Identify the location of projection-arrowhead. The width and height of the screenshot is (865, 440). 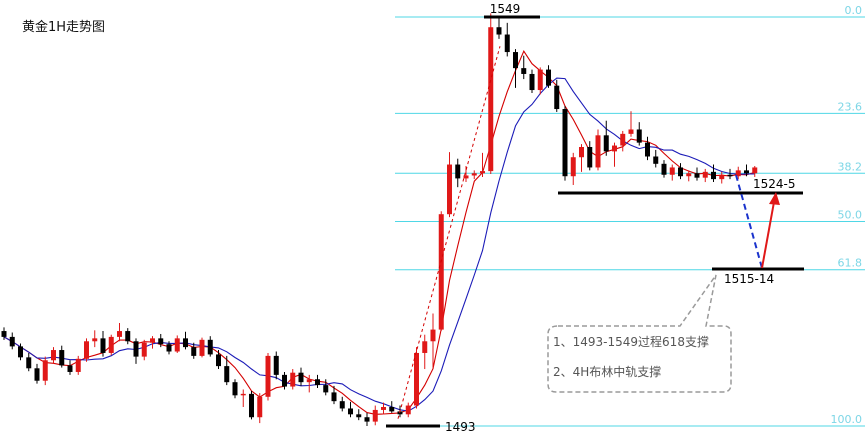
(774, 198).